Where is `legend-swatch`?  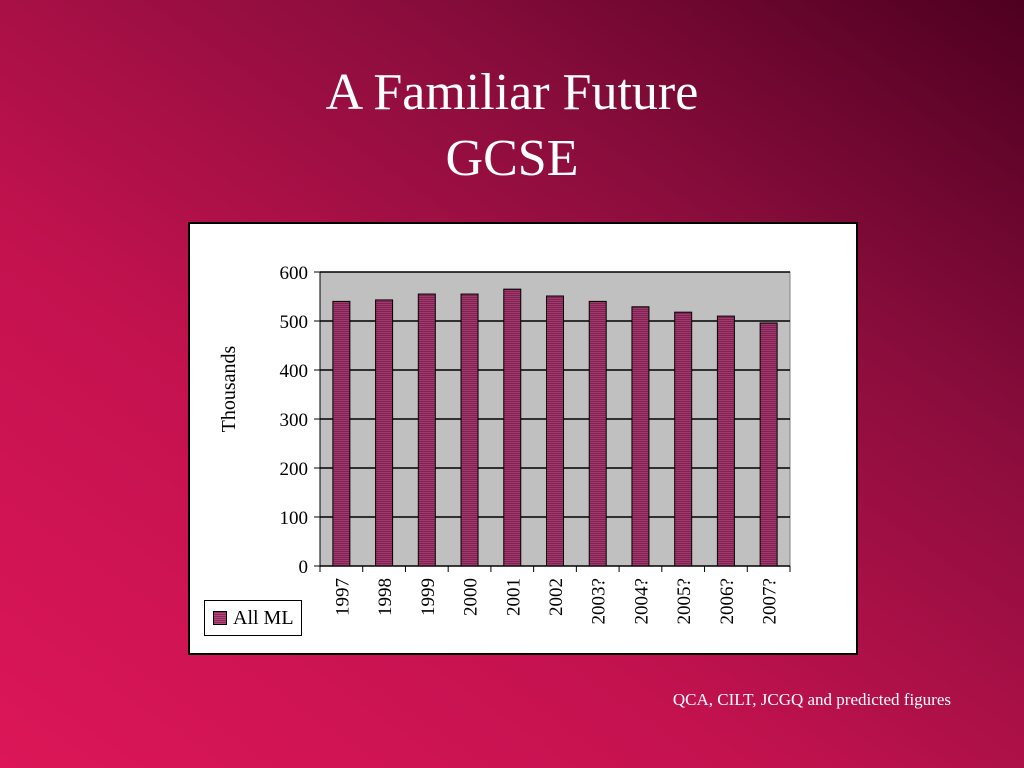
legend-swatch is located at coordinates (220, 618).